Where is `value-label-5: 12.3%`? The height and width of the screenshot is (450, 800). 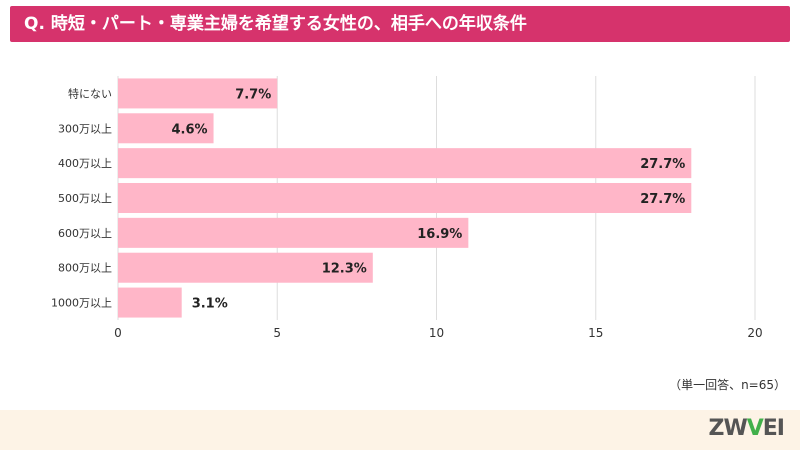
value-label-5: 12.3% is located at coordinates (344, 269).